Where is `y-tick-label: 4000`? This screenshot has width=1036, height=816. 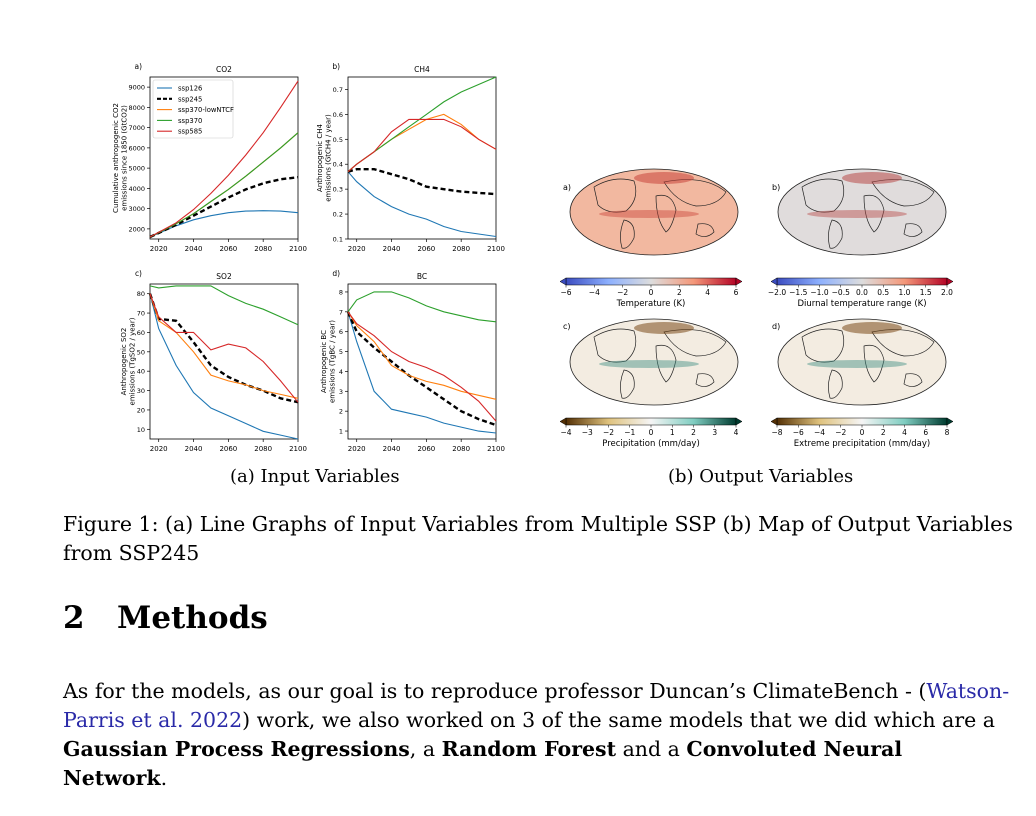
y-tick-label: 4000 is located at coordinates (136, 189).